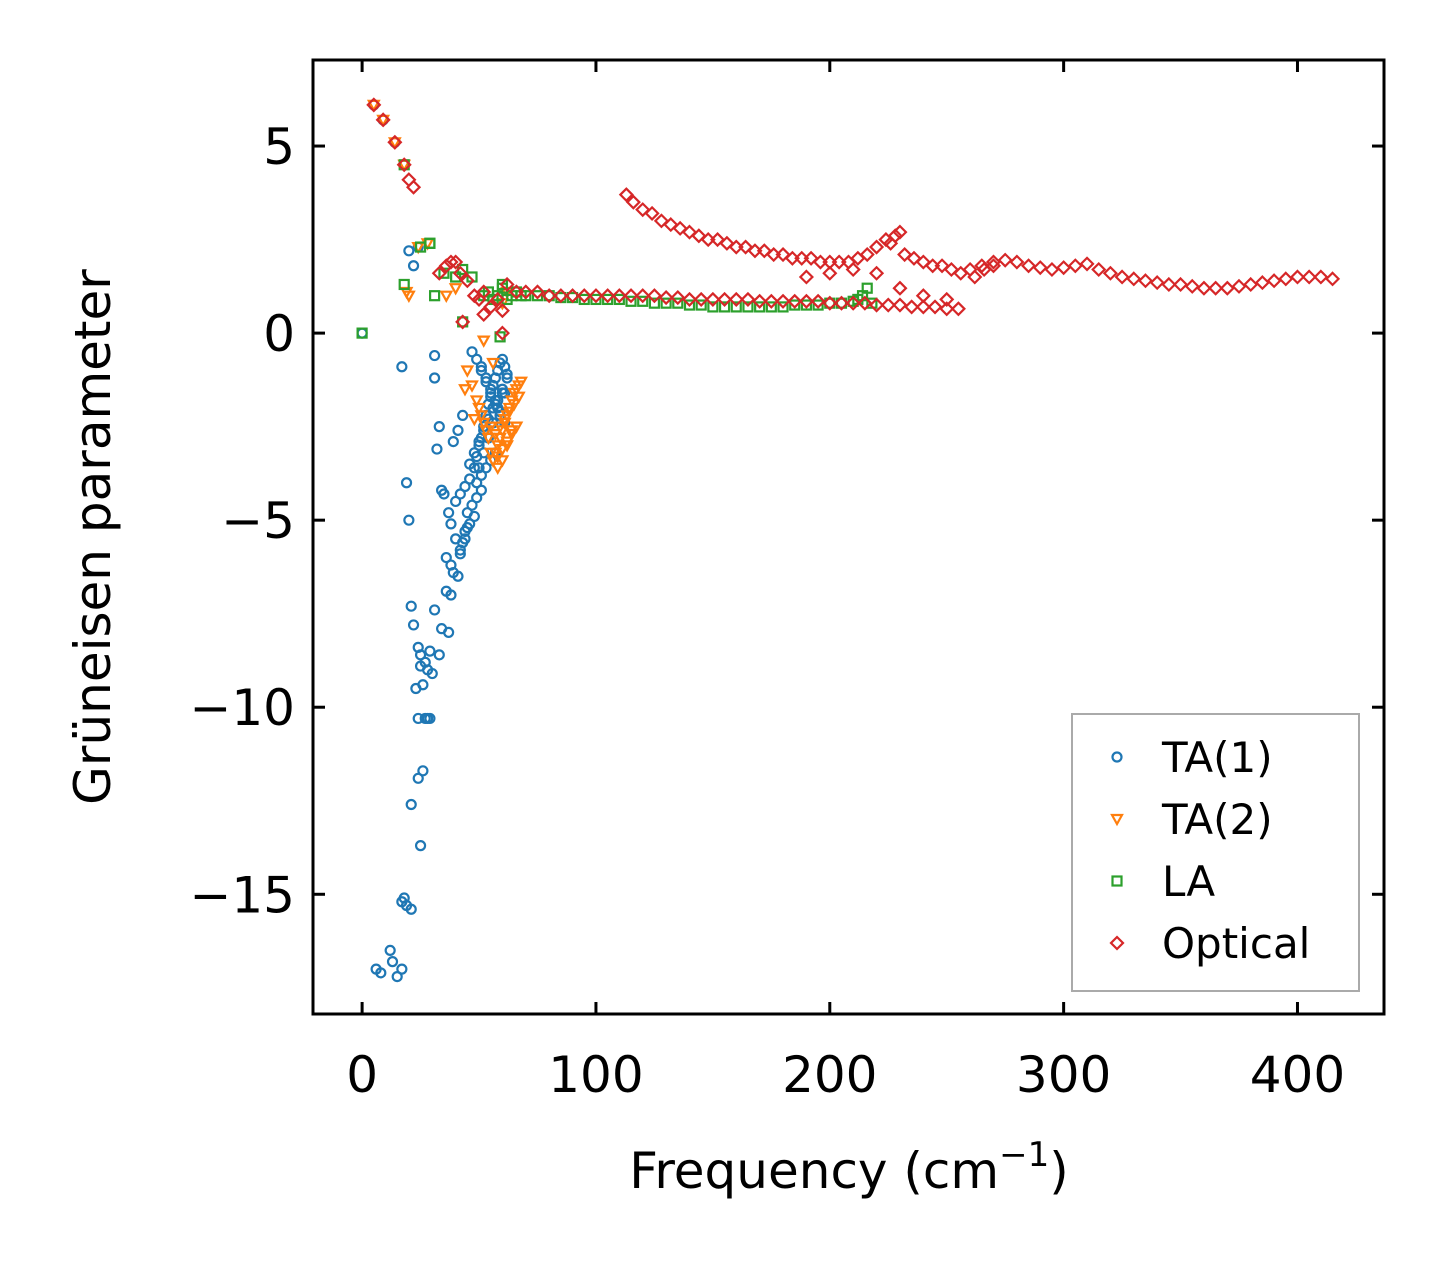 The height and width of the screenshot is (1264, 1443). I want to click on y-tick-label: 5, so click(279, 147).